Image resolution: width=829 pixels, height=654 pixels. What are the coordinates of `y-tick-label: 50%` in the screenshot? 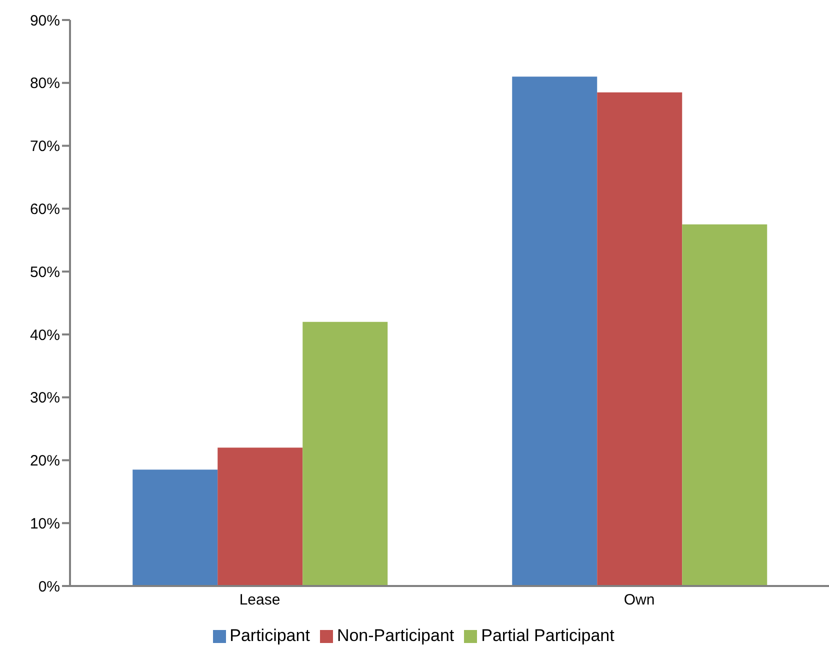 It's located at (45, 272).